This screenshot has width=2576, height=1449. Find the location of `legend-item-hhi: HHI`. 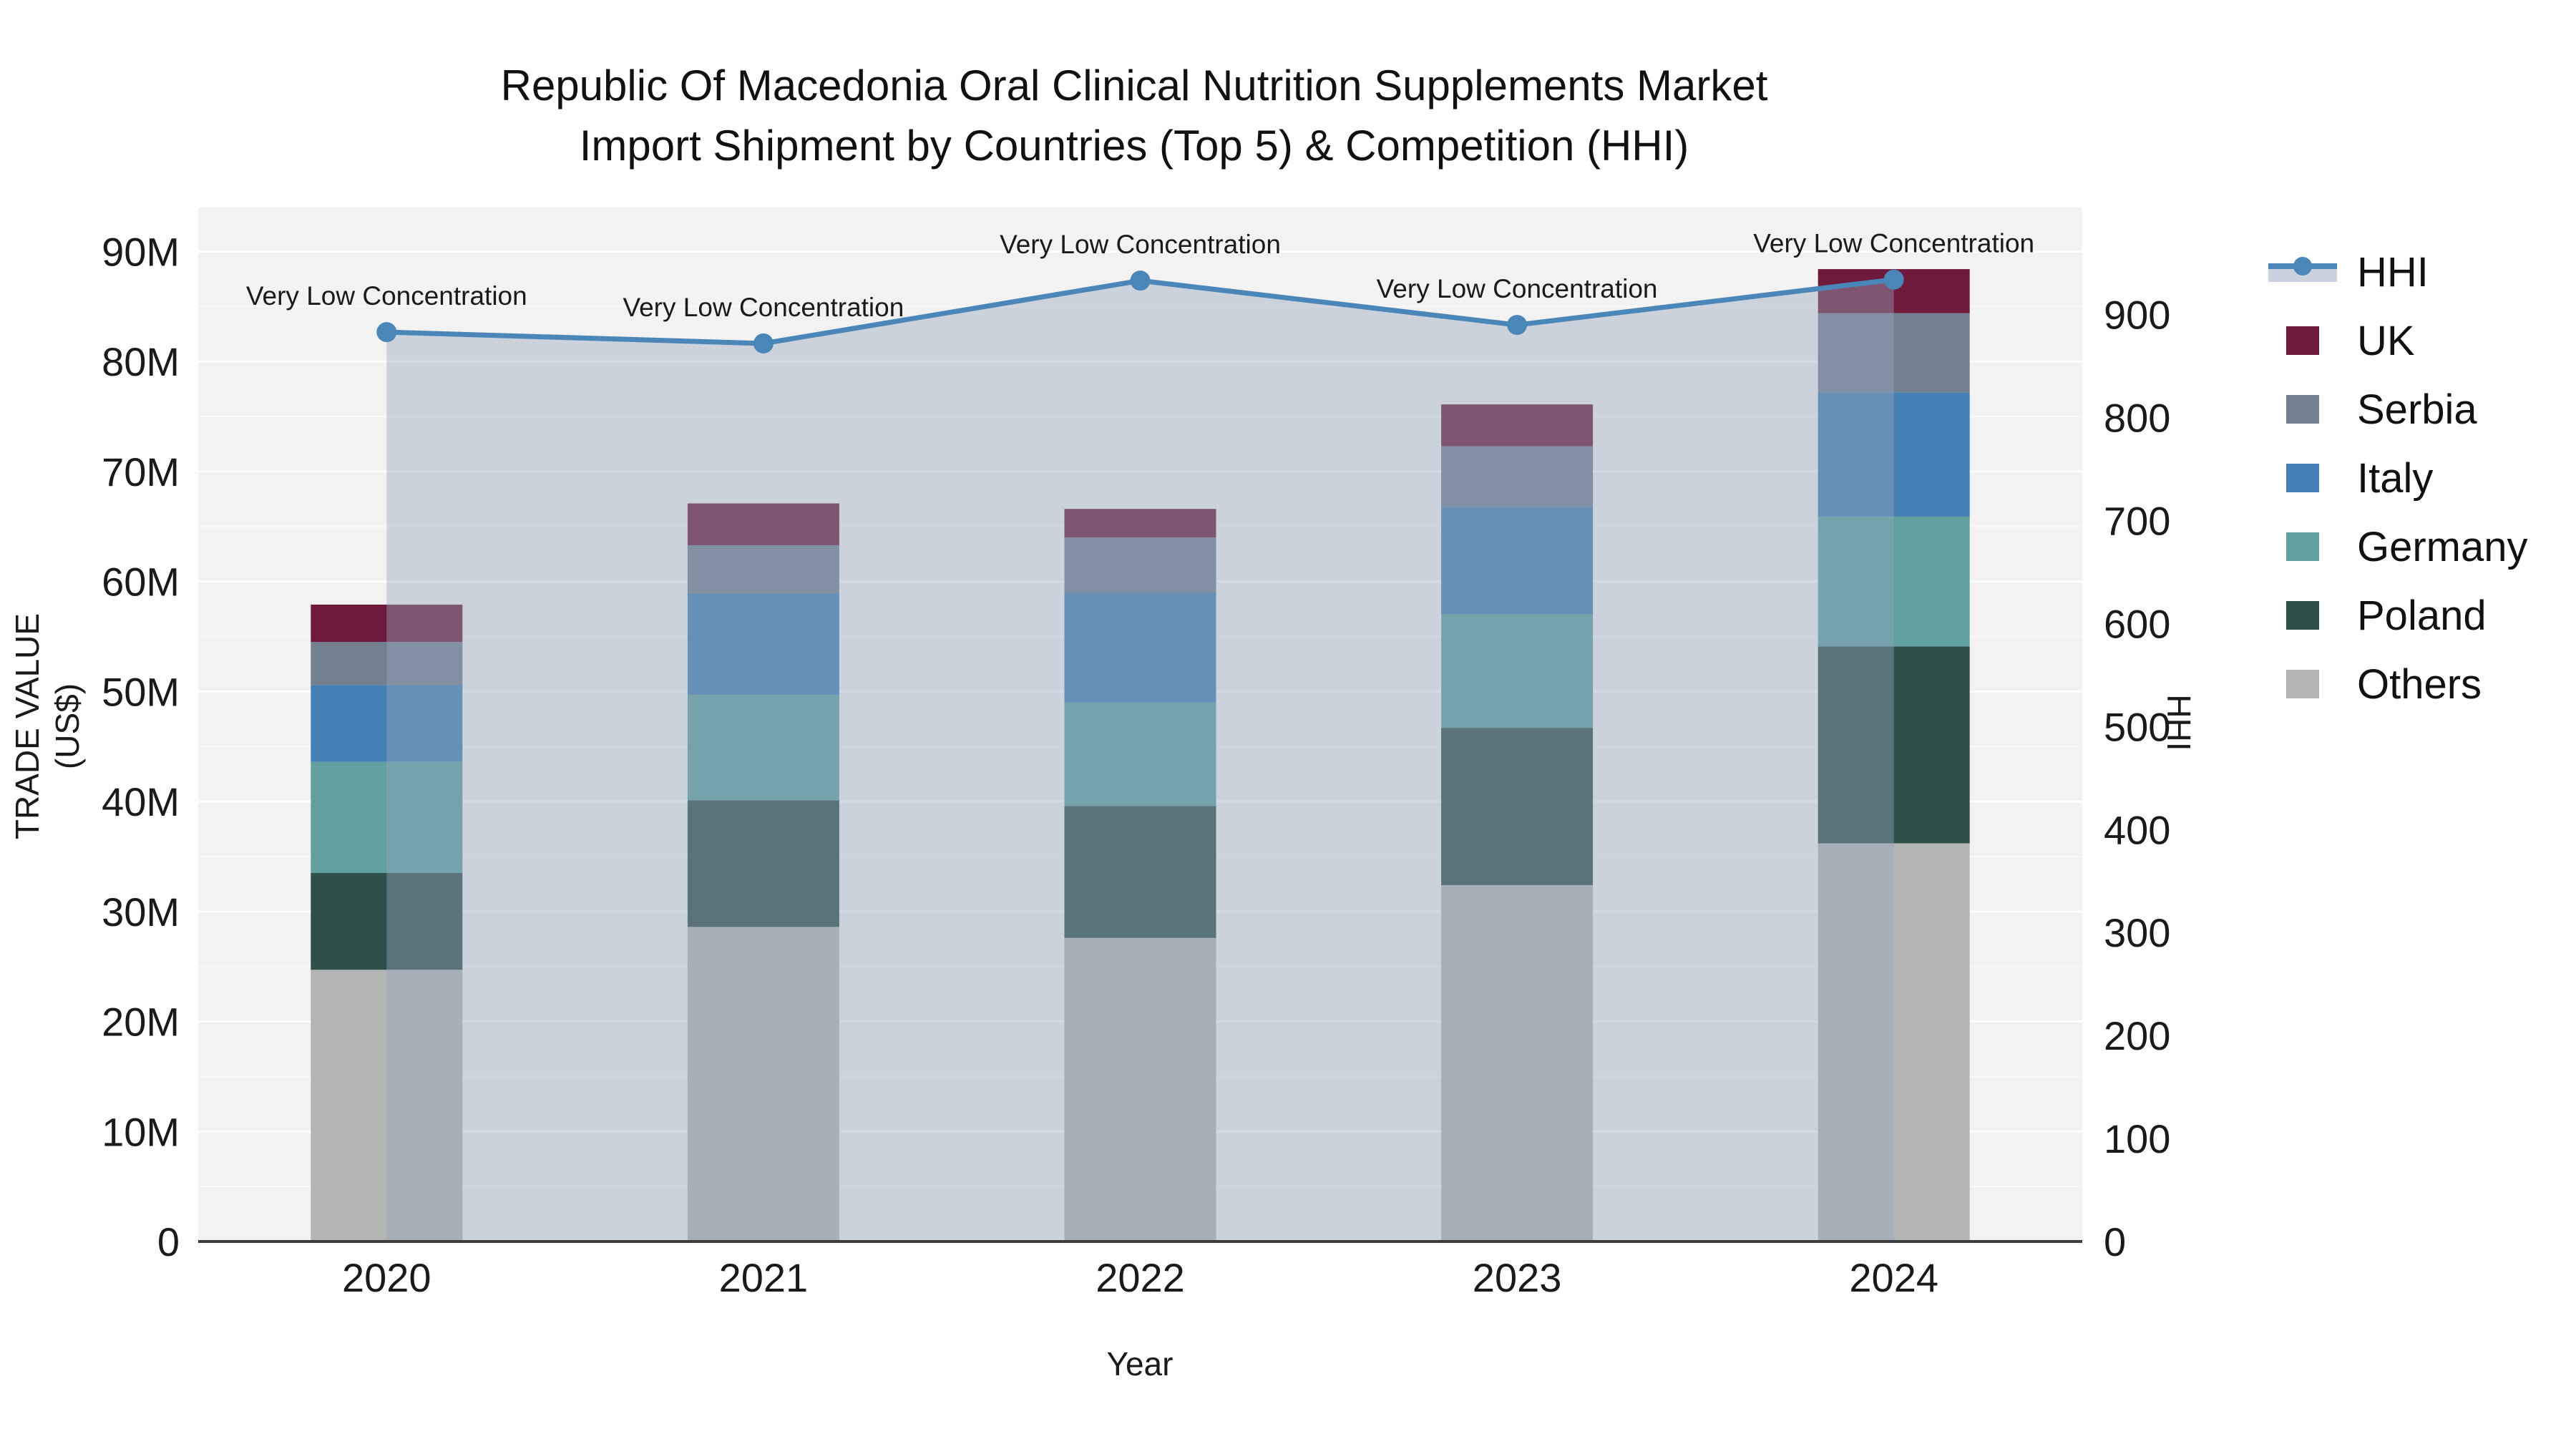

legend-item-hhi: HHI is located at coordinates (2398, 272).